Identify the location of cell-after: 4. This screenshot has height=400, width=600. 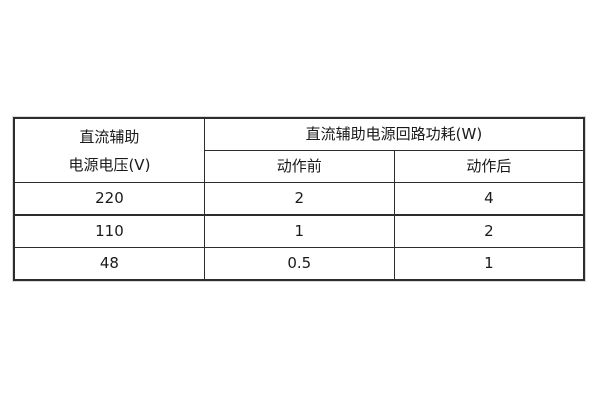
(489, 199).